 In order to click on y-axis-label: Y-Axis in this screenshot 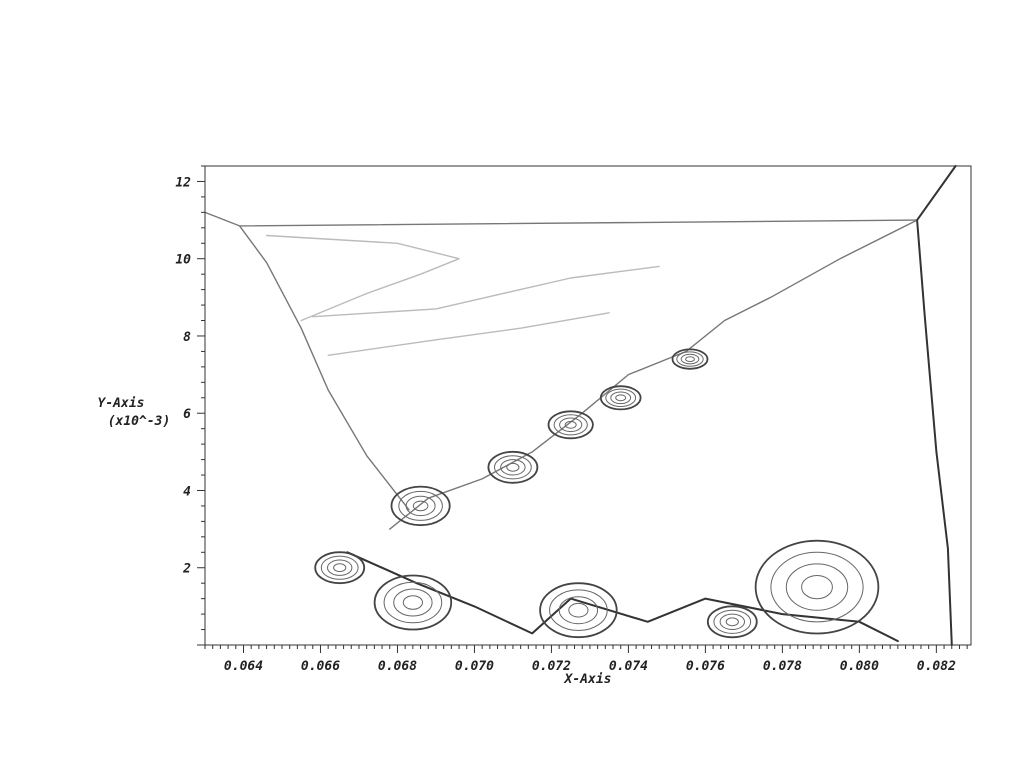, I will do `click(121, 403)`.